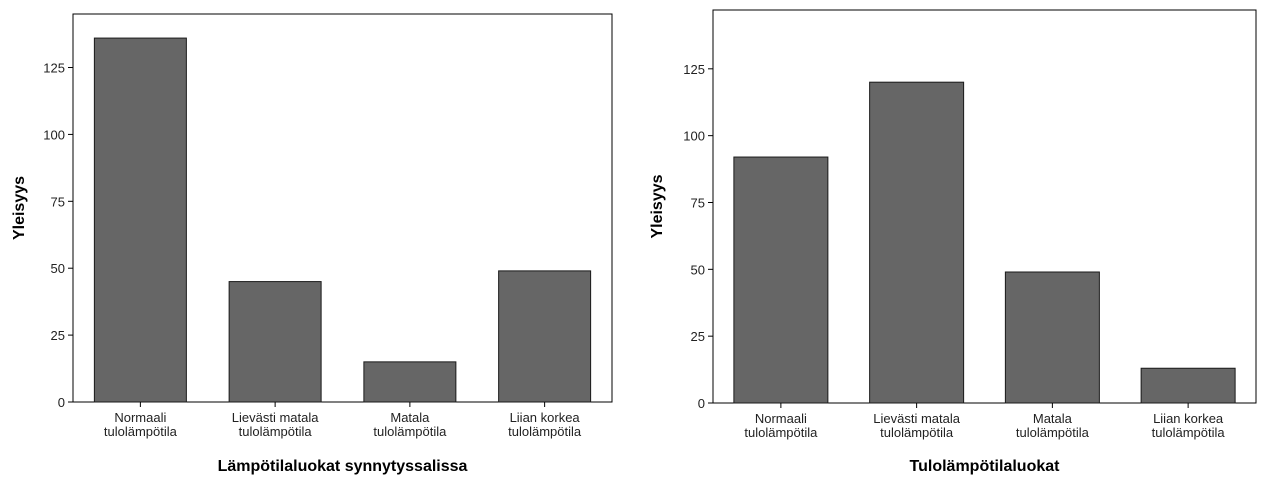  Describe the element at coordinates (985, 466) in the screenshot. I see `x-axis-title: Tulolämpötilaluokat` at that location.